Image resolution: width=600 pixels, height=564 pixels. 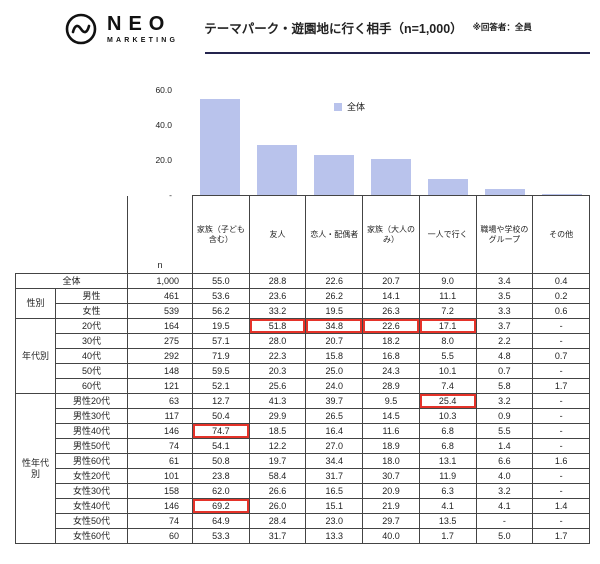 What do you see at coordinates (334, 356) in the screenshot?
I see `value-cell: 15.8` at bounding box center [334, 356].